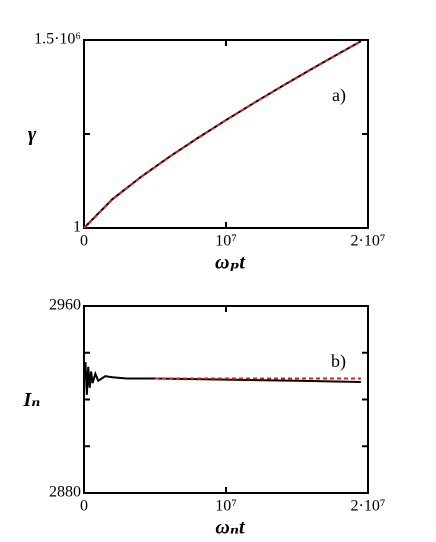  Describe the element at coordinates (338, 361) in the screenshot. I see `panel-annotation: b)` at that location.